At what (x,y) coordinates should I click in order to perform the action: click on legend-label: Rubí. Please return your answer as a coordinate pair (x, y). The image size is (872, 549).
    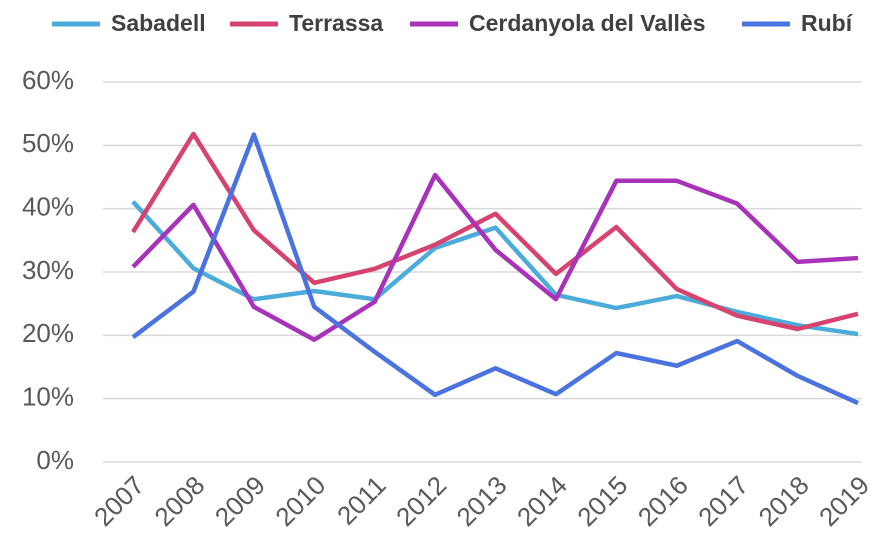
    Looking at the image, I should click on (827, 23).